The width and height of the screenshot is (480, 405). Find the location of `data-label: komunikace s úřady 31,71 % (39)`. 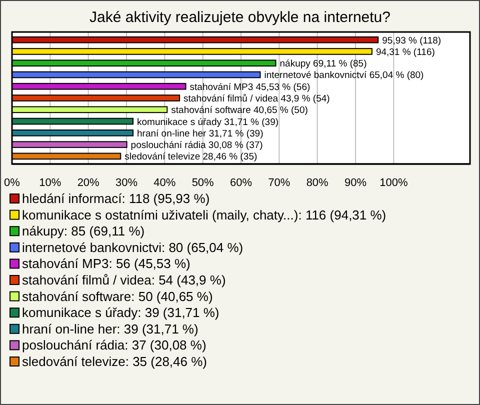

data-label: komunikace s úřady 31,71 % (39) is located at coordinates (208, 122).